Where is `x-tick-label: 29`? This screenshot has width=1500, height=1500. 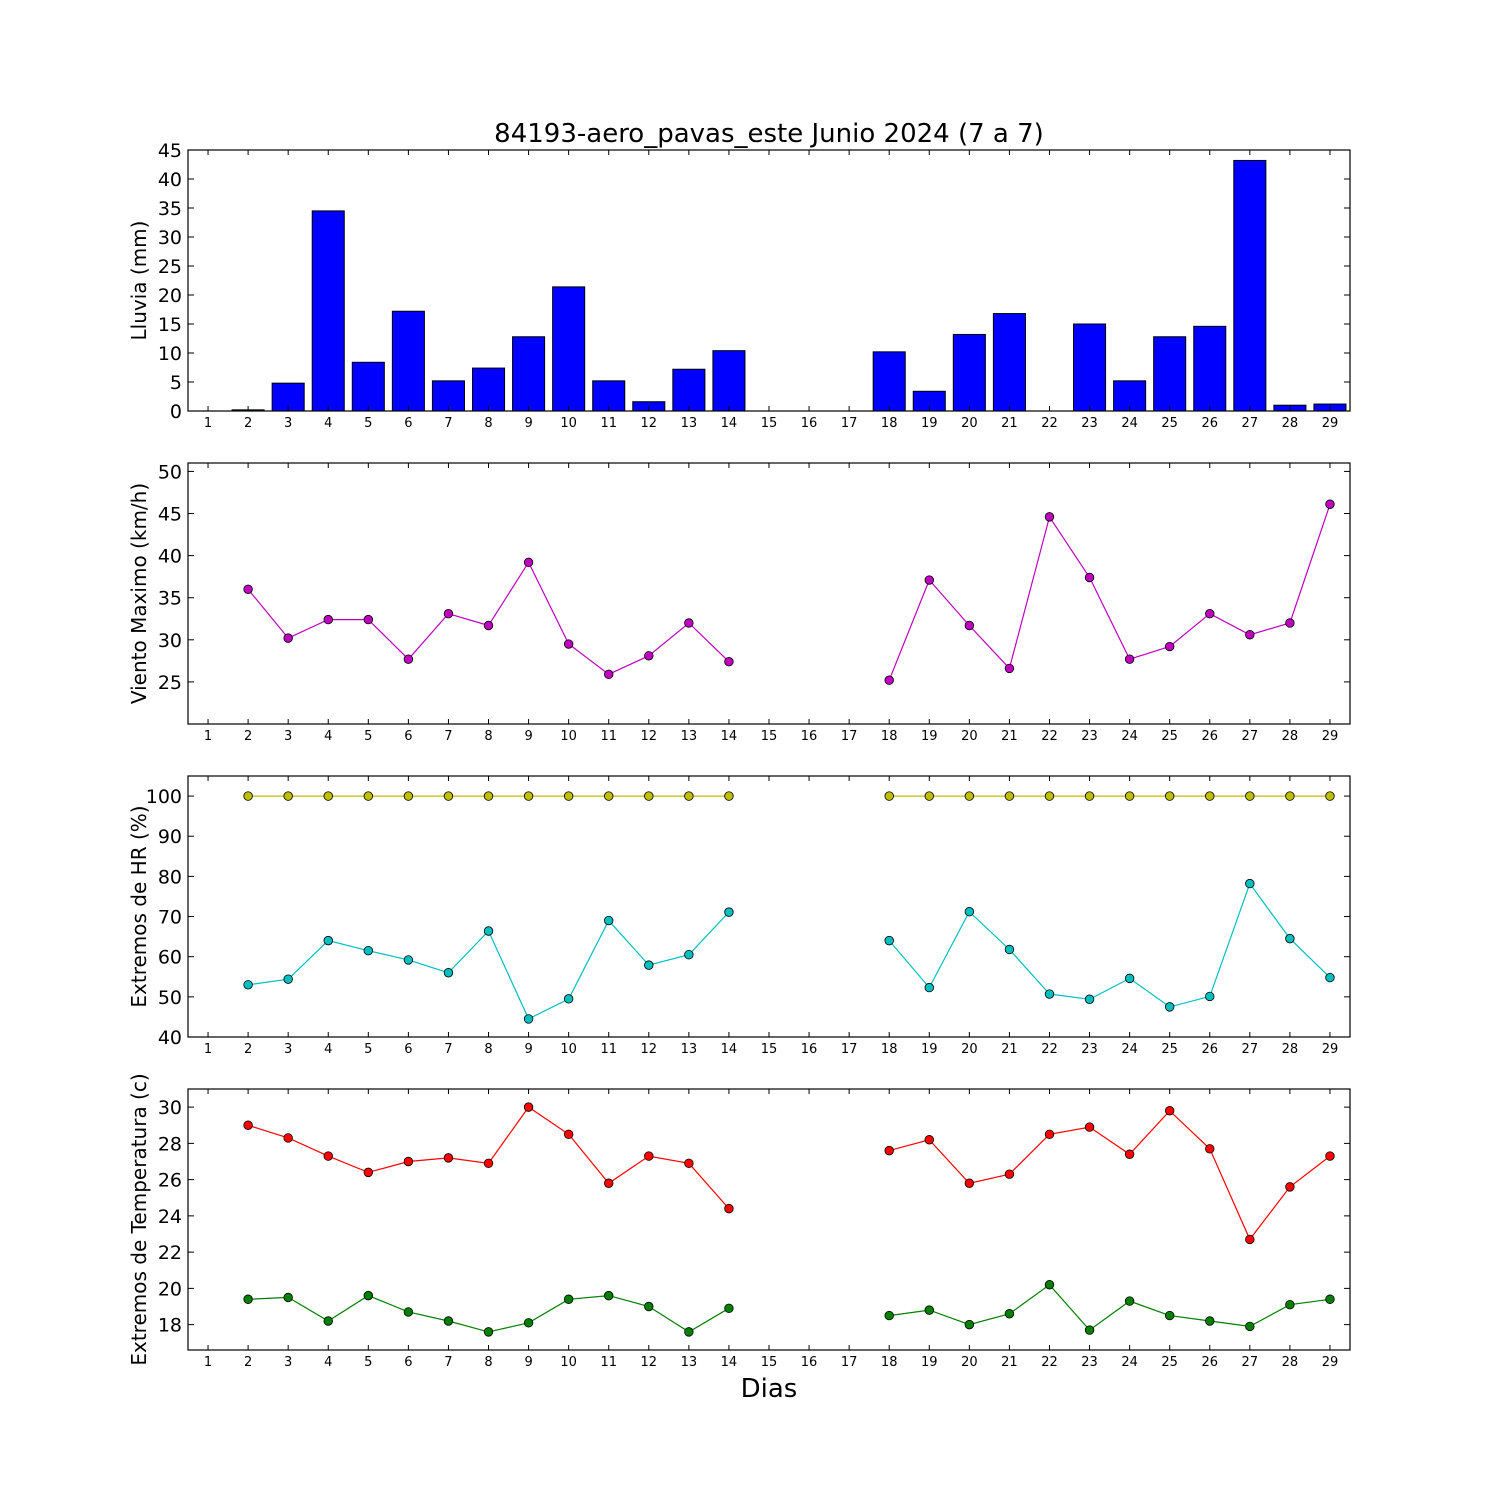
x-tick-label: 29 is located at coordinates (1330, 1362).